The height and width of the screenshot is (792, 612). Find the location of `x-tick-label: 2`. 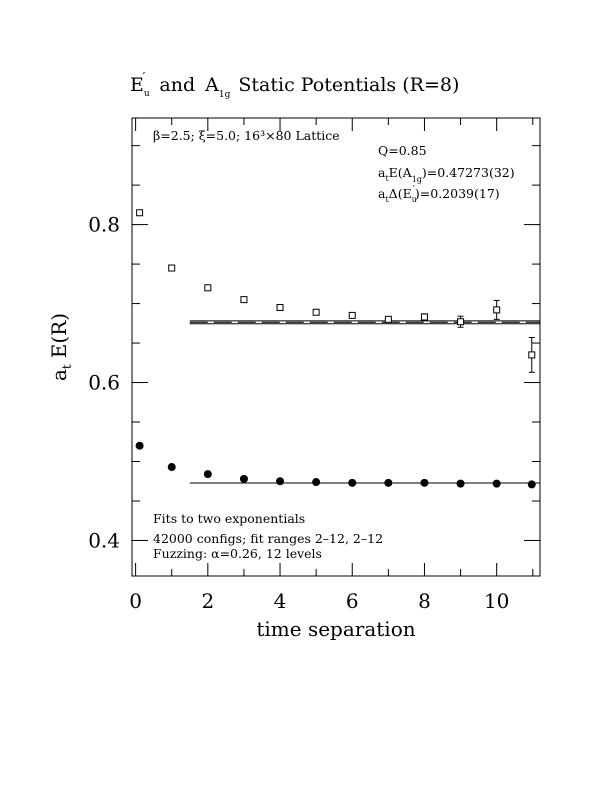

x-tick-label: 2 is located at coordinates (207, 601).